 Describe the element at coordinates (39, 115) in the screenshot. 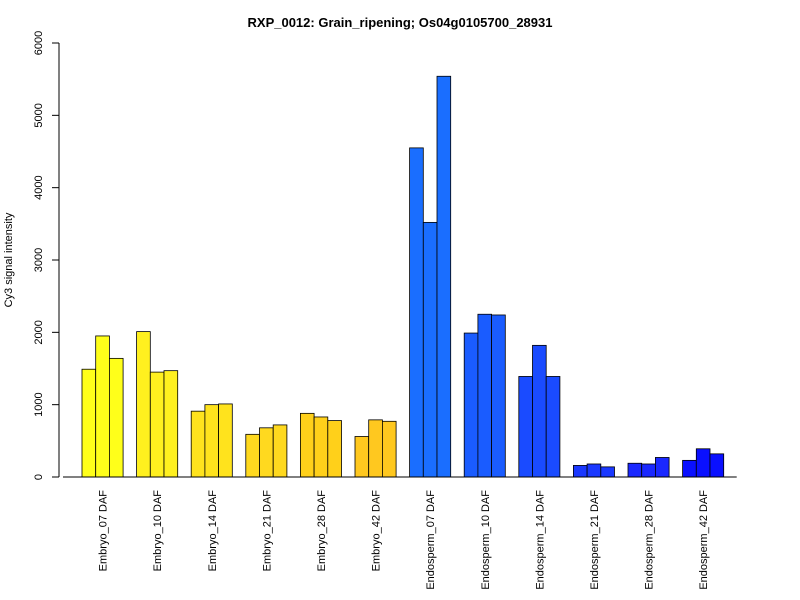

I see `y-tick-label: 5000` at that location.